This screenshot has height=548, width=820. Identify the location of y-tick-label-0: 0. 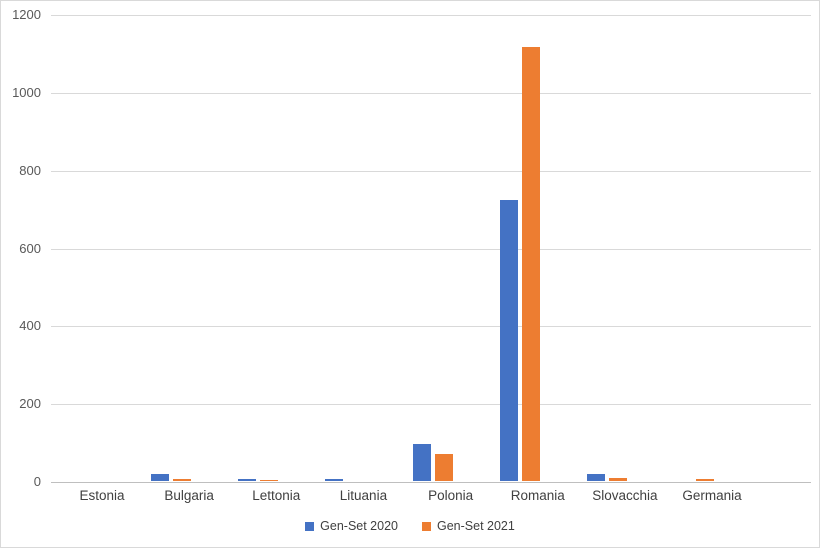
(37, 481).